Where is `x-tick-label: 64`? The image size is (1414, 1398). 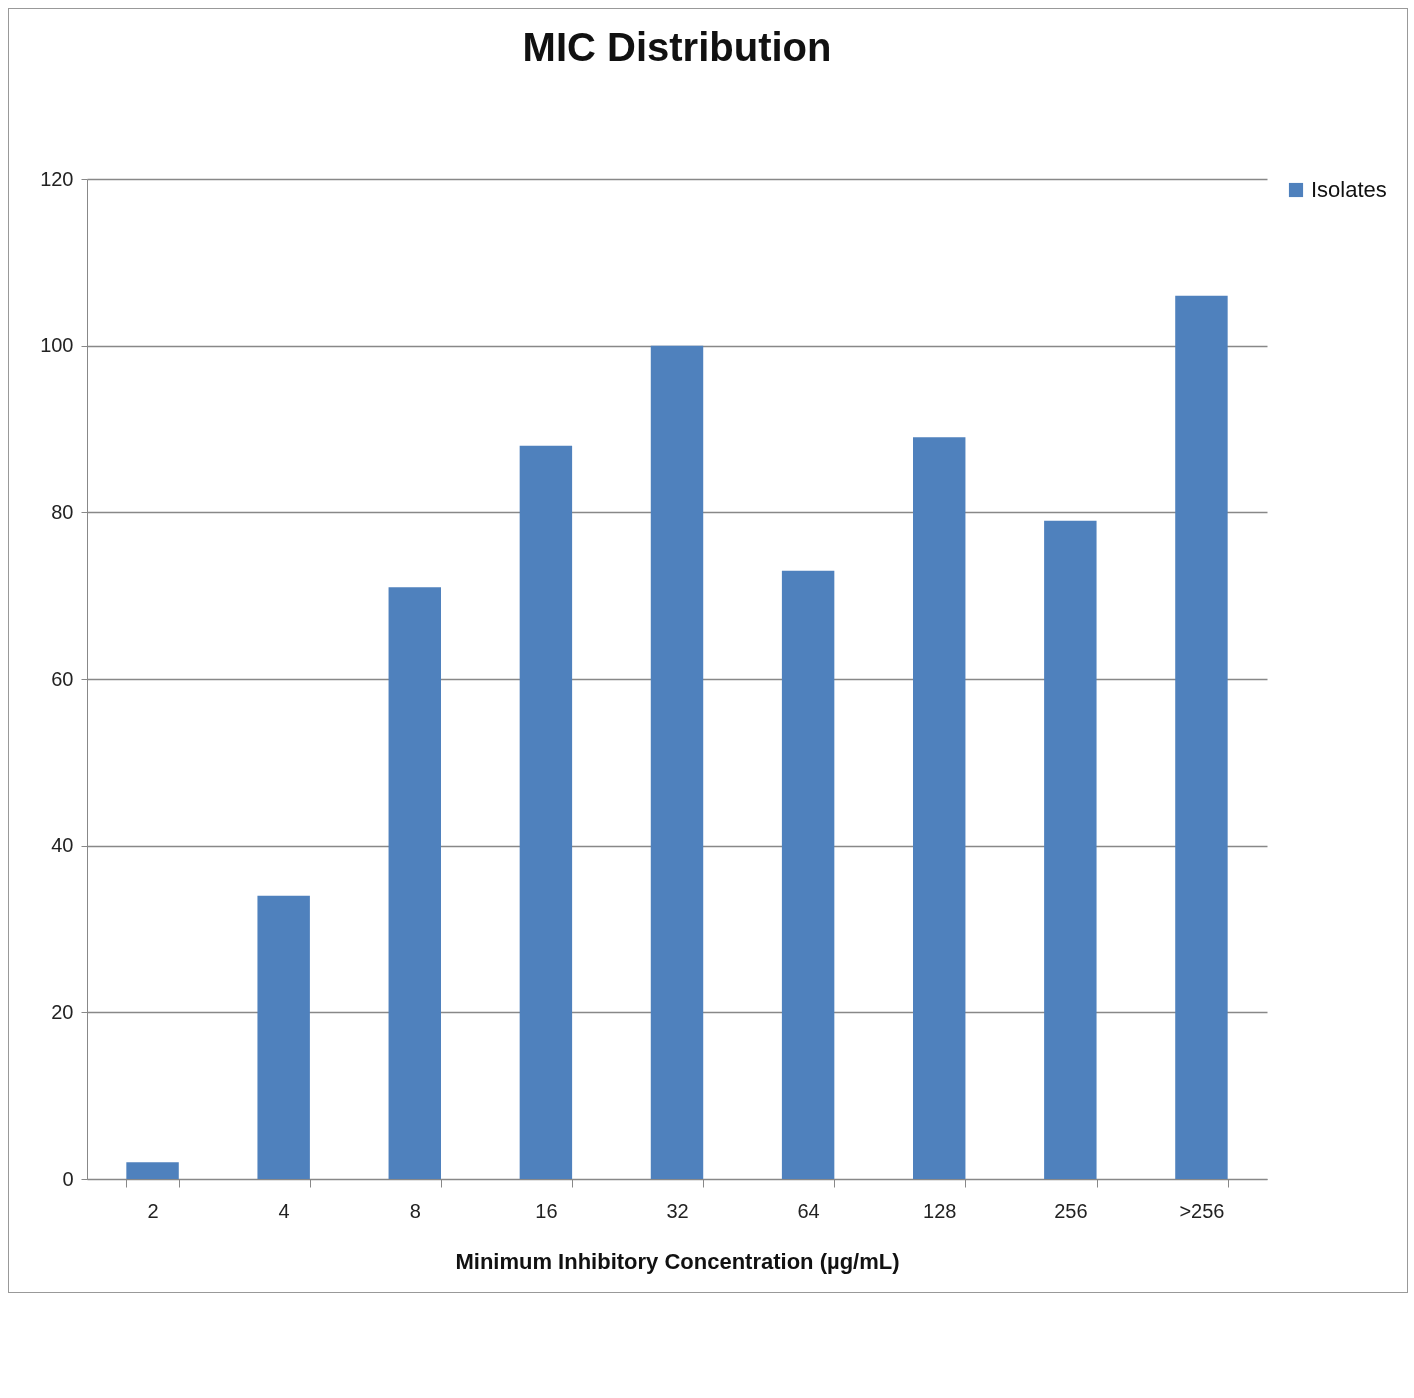 x-tick-label: 64 is located at coordinates (808, 1210).